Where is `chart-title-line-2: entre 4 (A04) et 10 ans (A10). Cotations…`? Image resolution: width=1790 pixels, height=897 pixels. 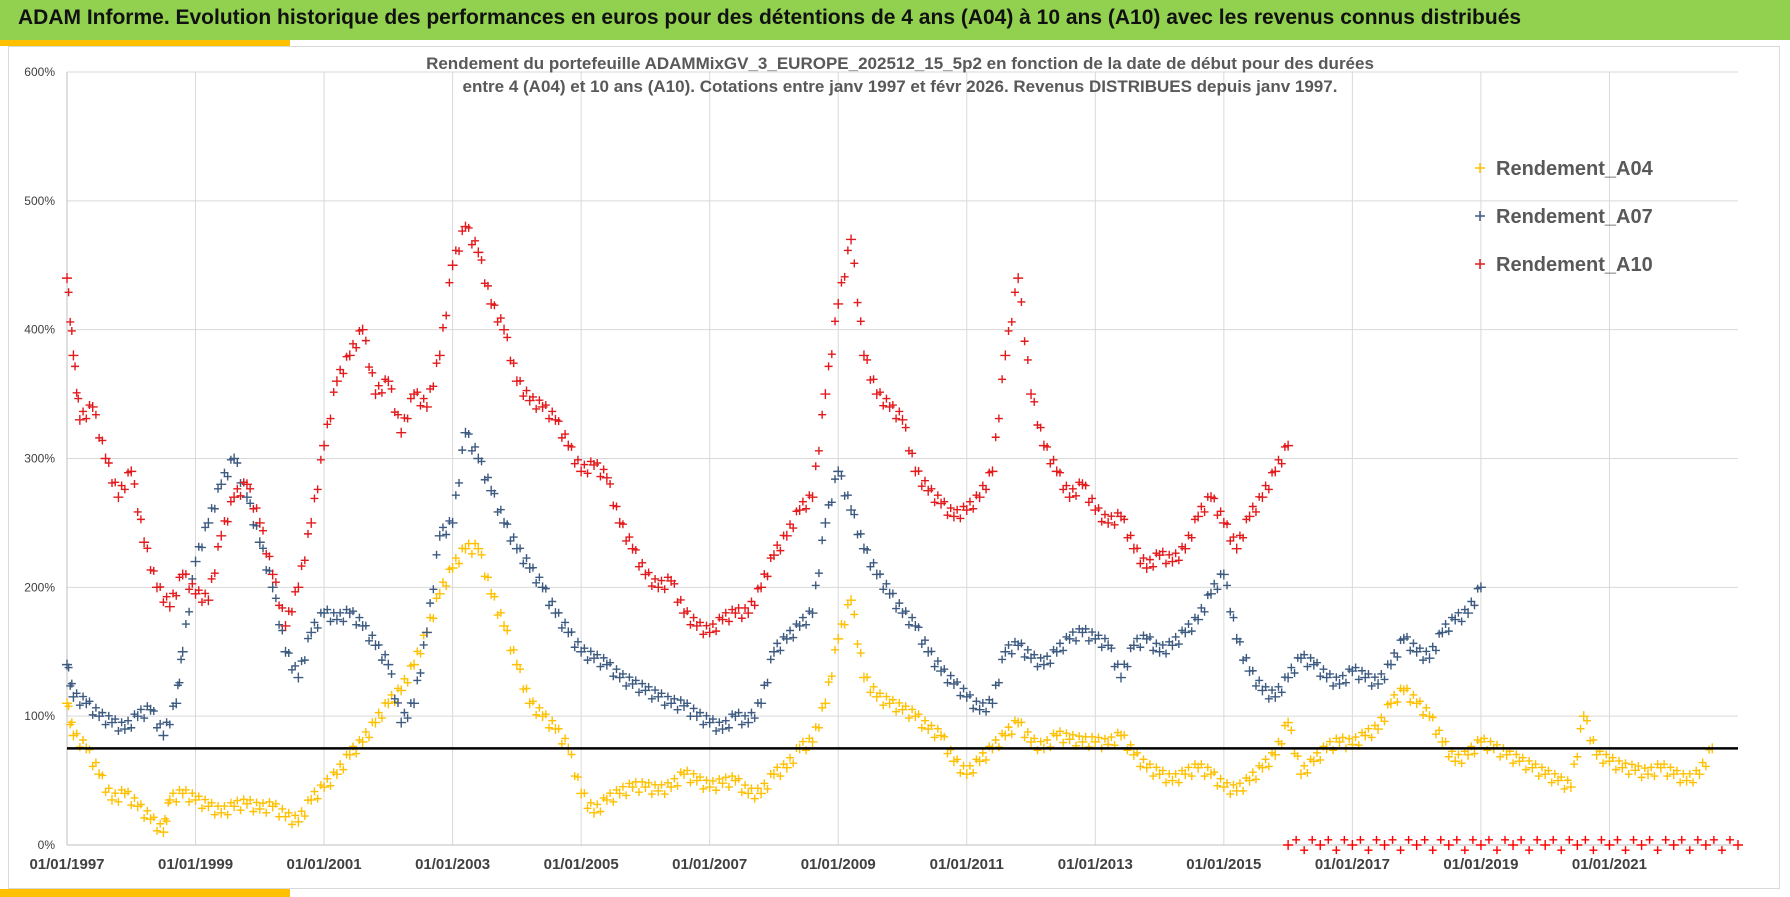 chart-title-line-2: entre 4 (A04) et 10 ans (A10). Cotations… is located at coordinates (900, 86).